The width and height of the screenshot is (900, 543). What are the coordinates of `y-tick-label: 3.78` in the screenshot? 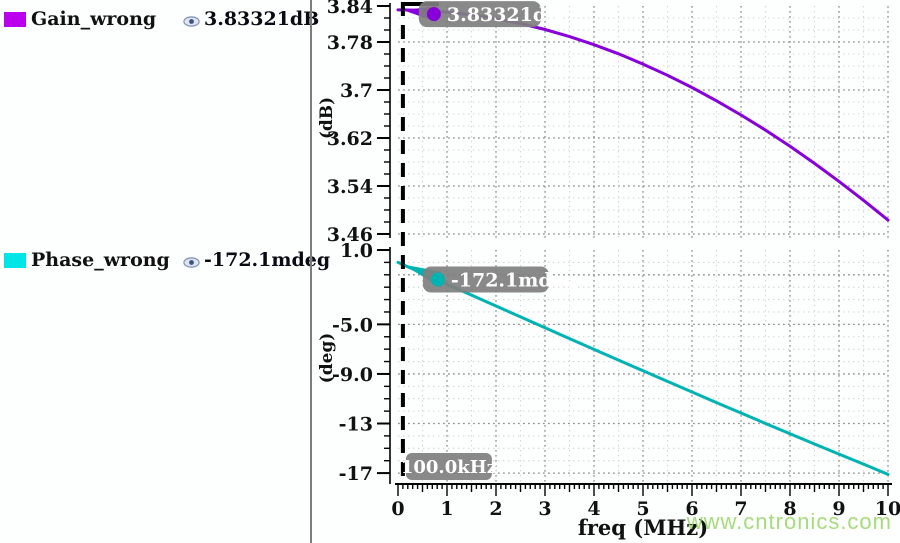 It's located at (350, 43).